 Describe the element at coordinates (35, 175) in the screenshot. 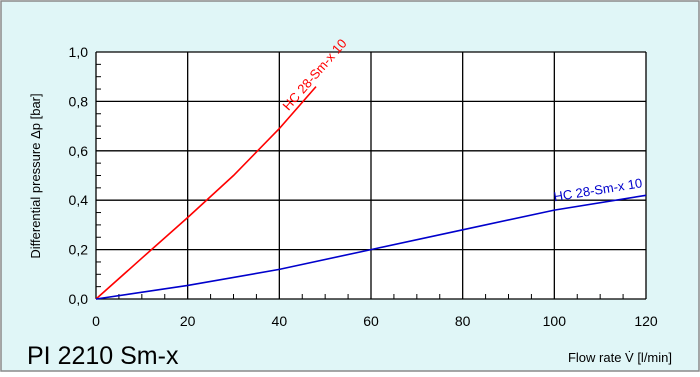

I see `y-axis-label: Differential pressure Δp [bar]` at that location.